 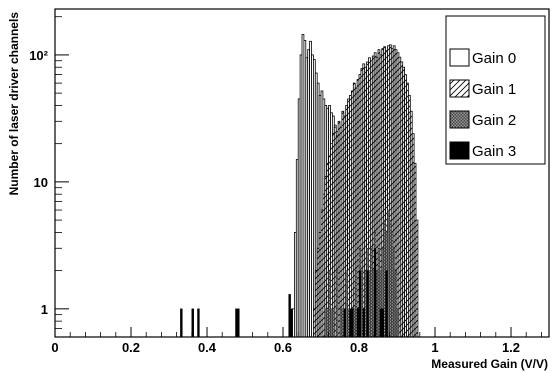 I want to click on legend-item-gain-2: Gain 2, so click(x=482, y=119).